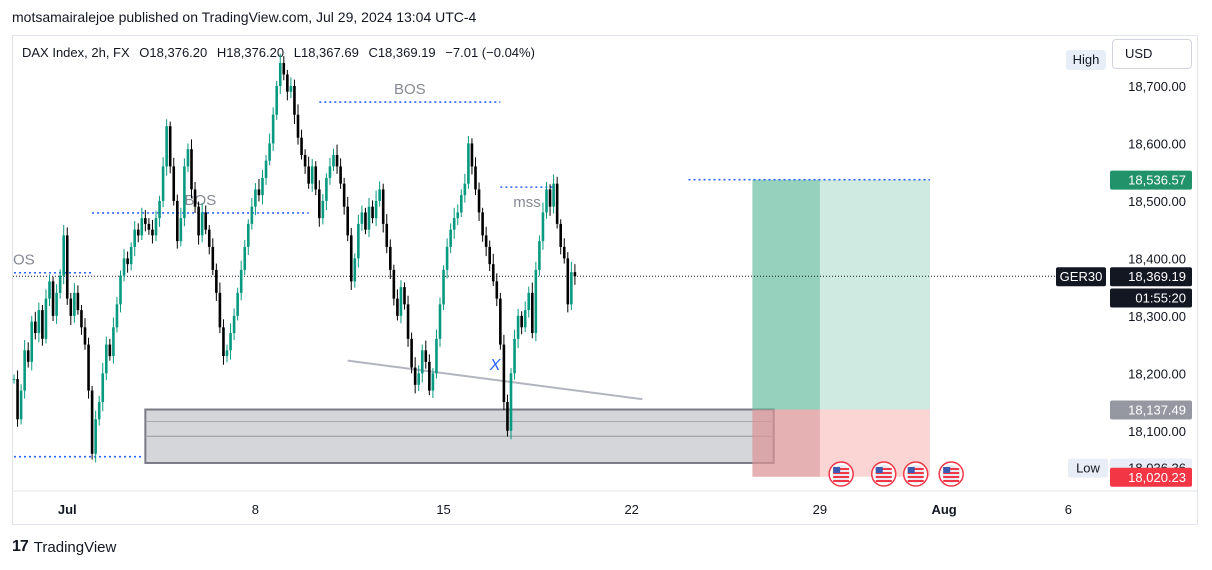 The width and height of the screenshot is (1212, 570). I want to click on legend-symbol: DAX Index, 2h, FX, so click(76, 52).